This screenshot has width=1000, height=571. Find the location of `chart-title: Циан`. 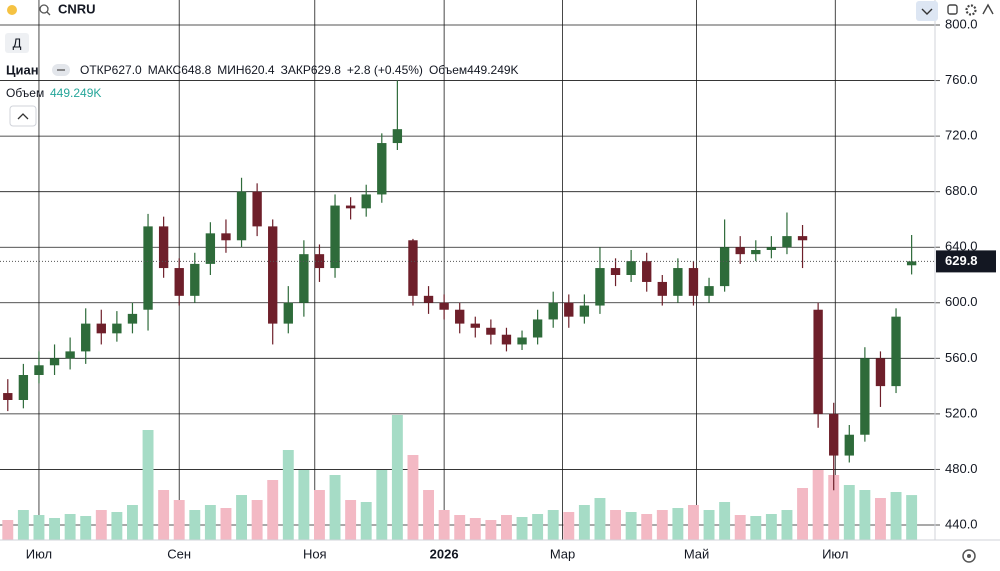

chart-title: Циан is located at coordinates (22, 69).